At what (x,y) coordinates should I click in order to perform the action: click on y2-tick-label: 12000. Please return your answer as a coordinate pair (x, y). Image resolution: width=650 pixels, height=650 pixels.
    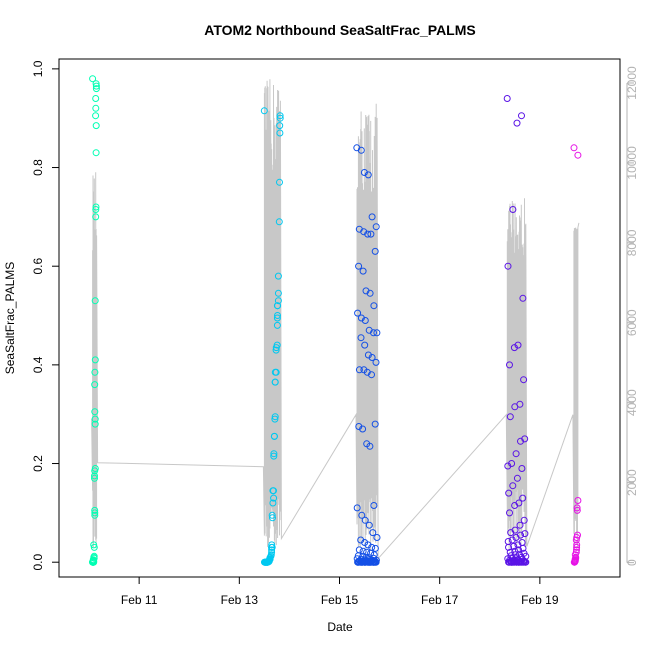
    Looking at the image, I should click on (632, 83).